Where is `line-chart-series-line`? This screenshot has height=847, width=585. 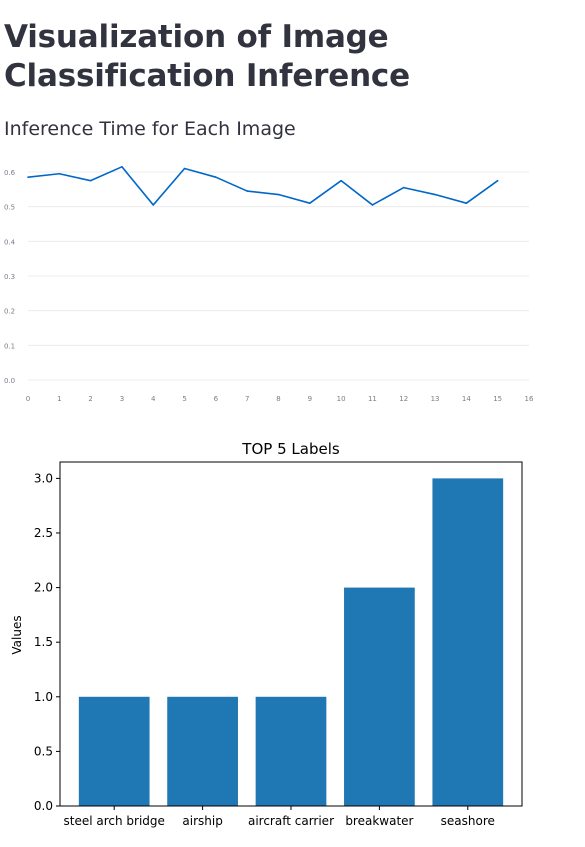 line-chart-series-line is located at coordinates (263, 186).